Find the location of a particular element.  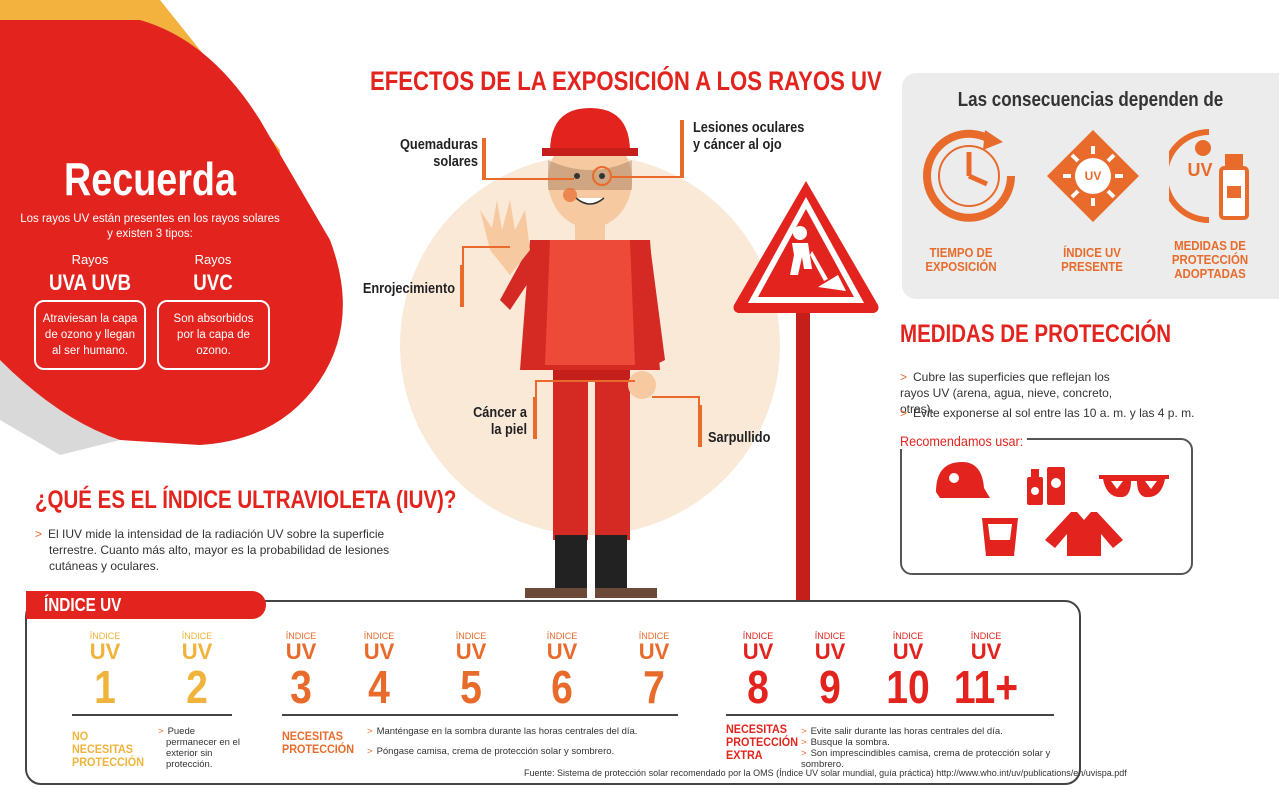

work-warning-sign-icon is located at coordinates (806, 390).